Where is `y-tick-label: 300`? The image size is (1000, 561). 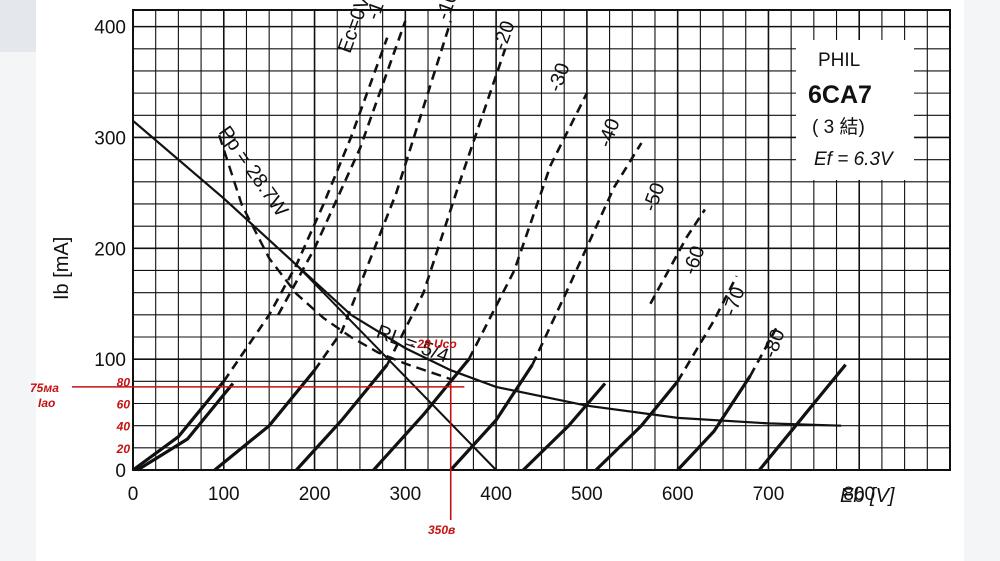
y-tick-label: 300 is located at coordinates (110, 138).